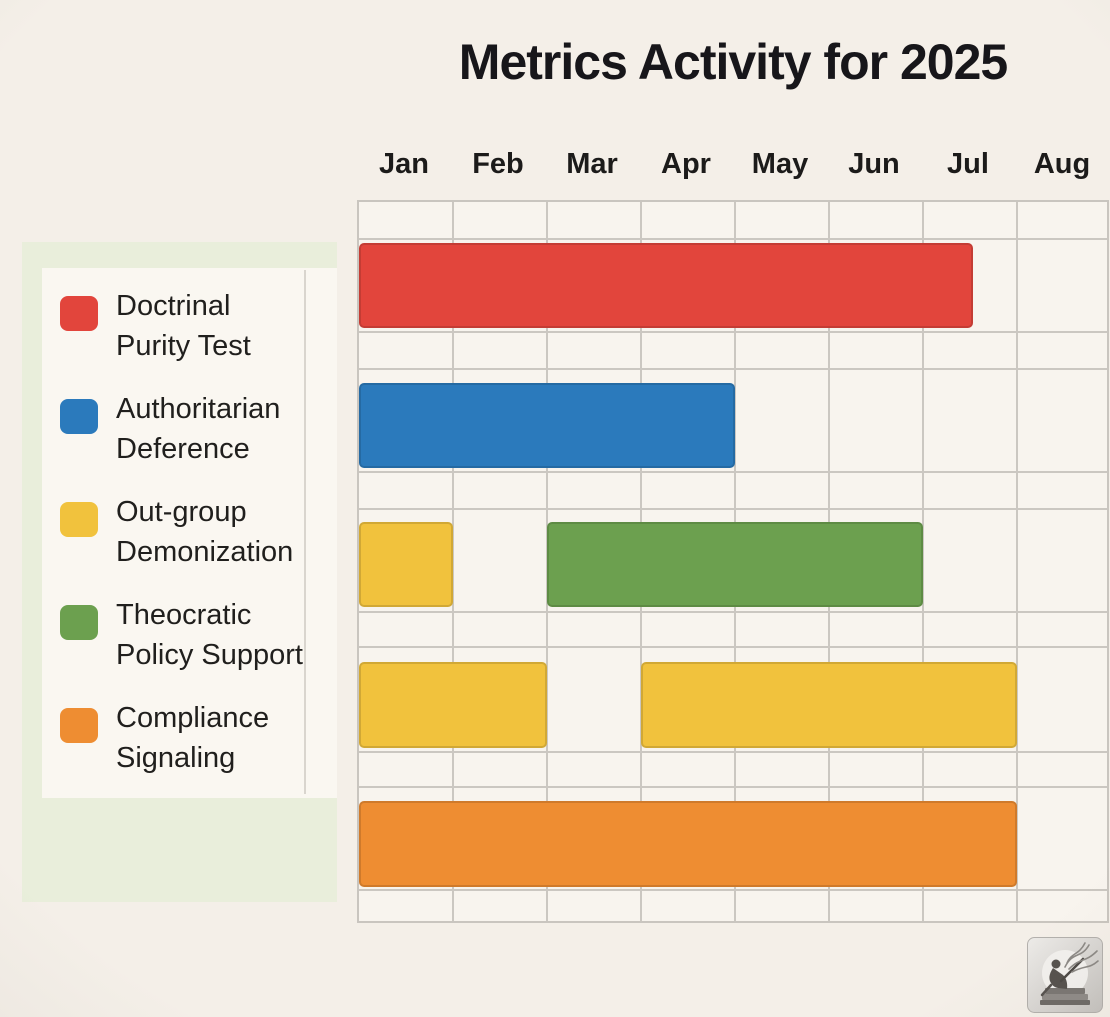  What do you see at coordinates (209, 635) in the screenshot?
I see `legend-item-label: Theocratic Policy Support` at bounding box center [209, 635].